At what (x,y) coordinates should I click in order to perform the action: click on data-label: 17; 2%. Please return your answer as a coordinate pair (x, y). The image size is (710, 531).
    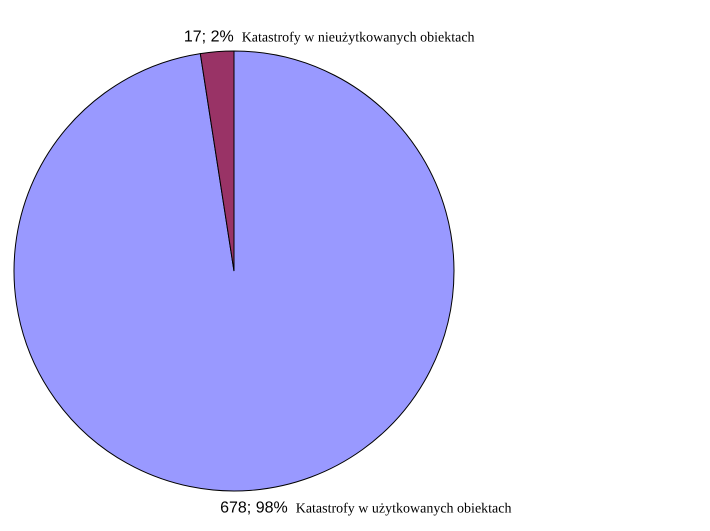
    Looking at the image, I should click on (209, 37).